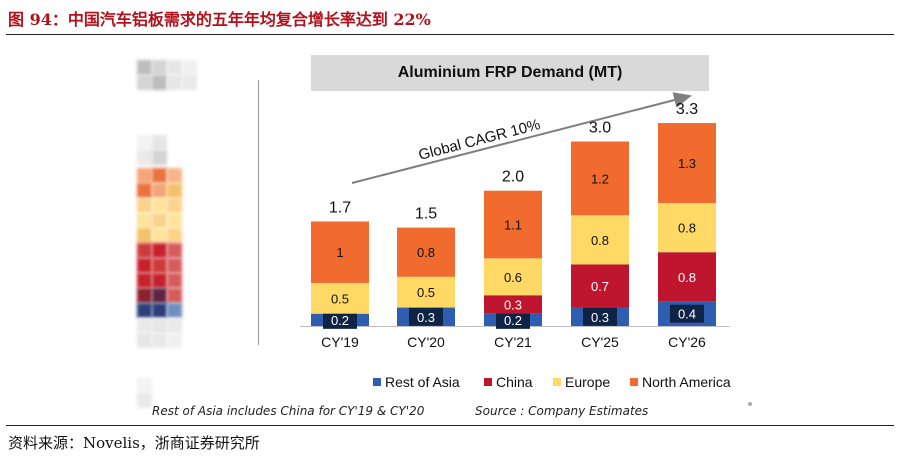 The width and height of the screenshot is (901, 463). What do you see at coordinates (514, 382) in the screenshot?
I see `legend-label: China` at bounding box center [514, 382].